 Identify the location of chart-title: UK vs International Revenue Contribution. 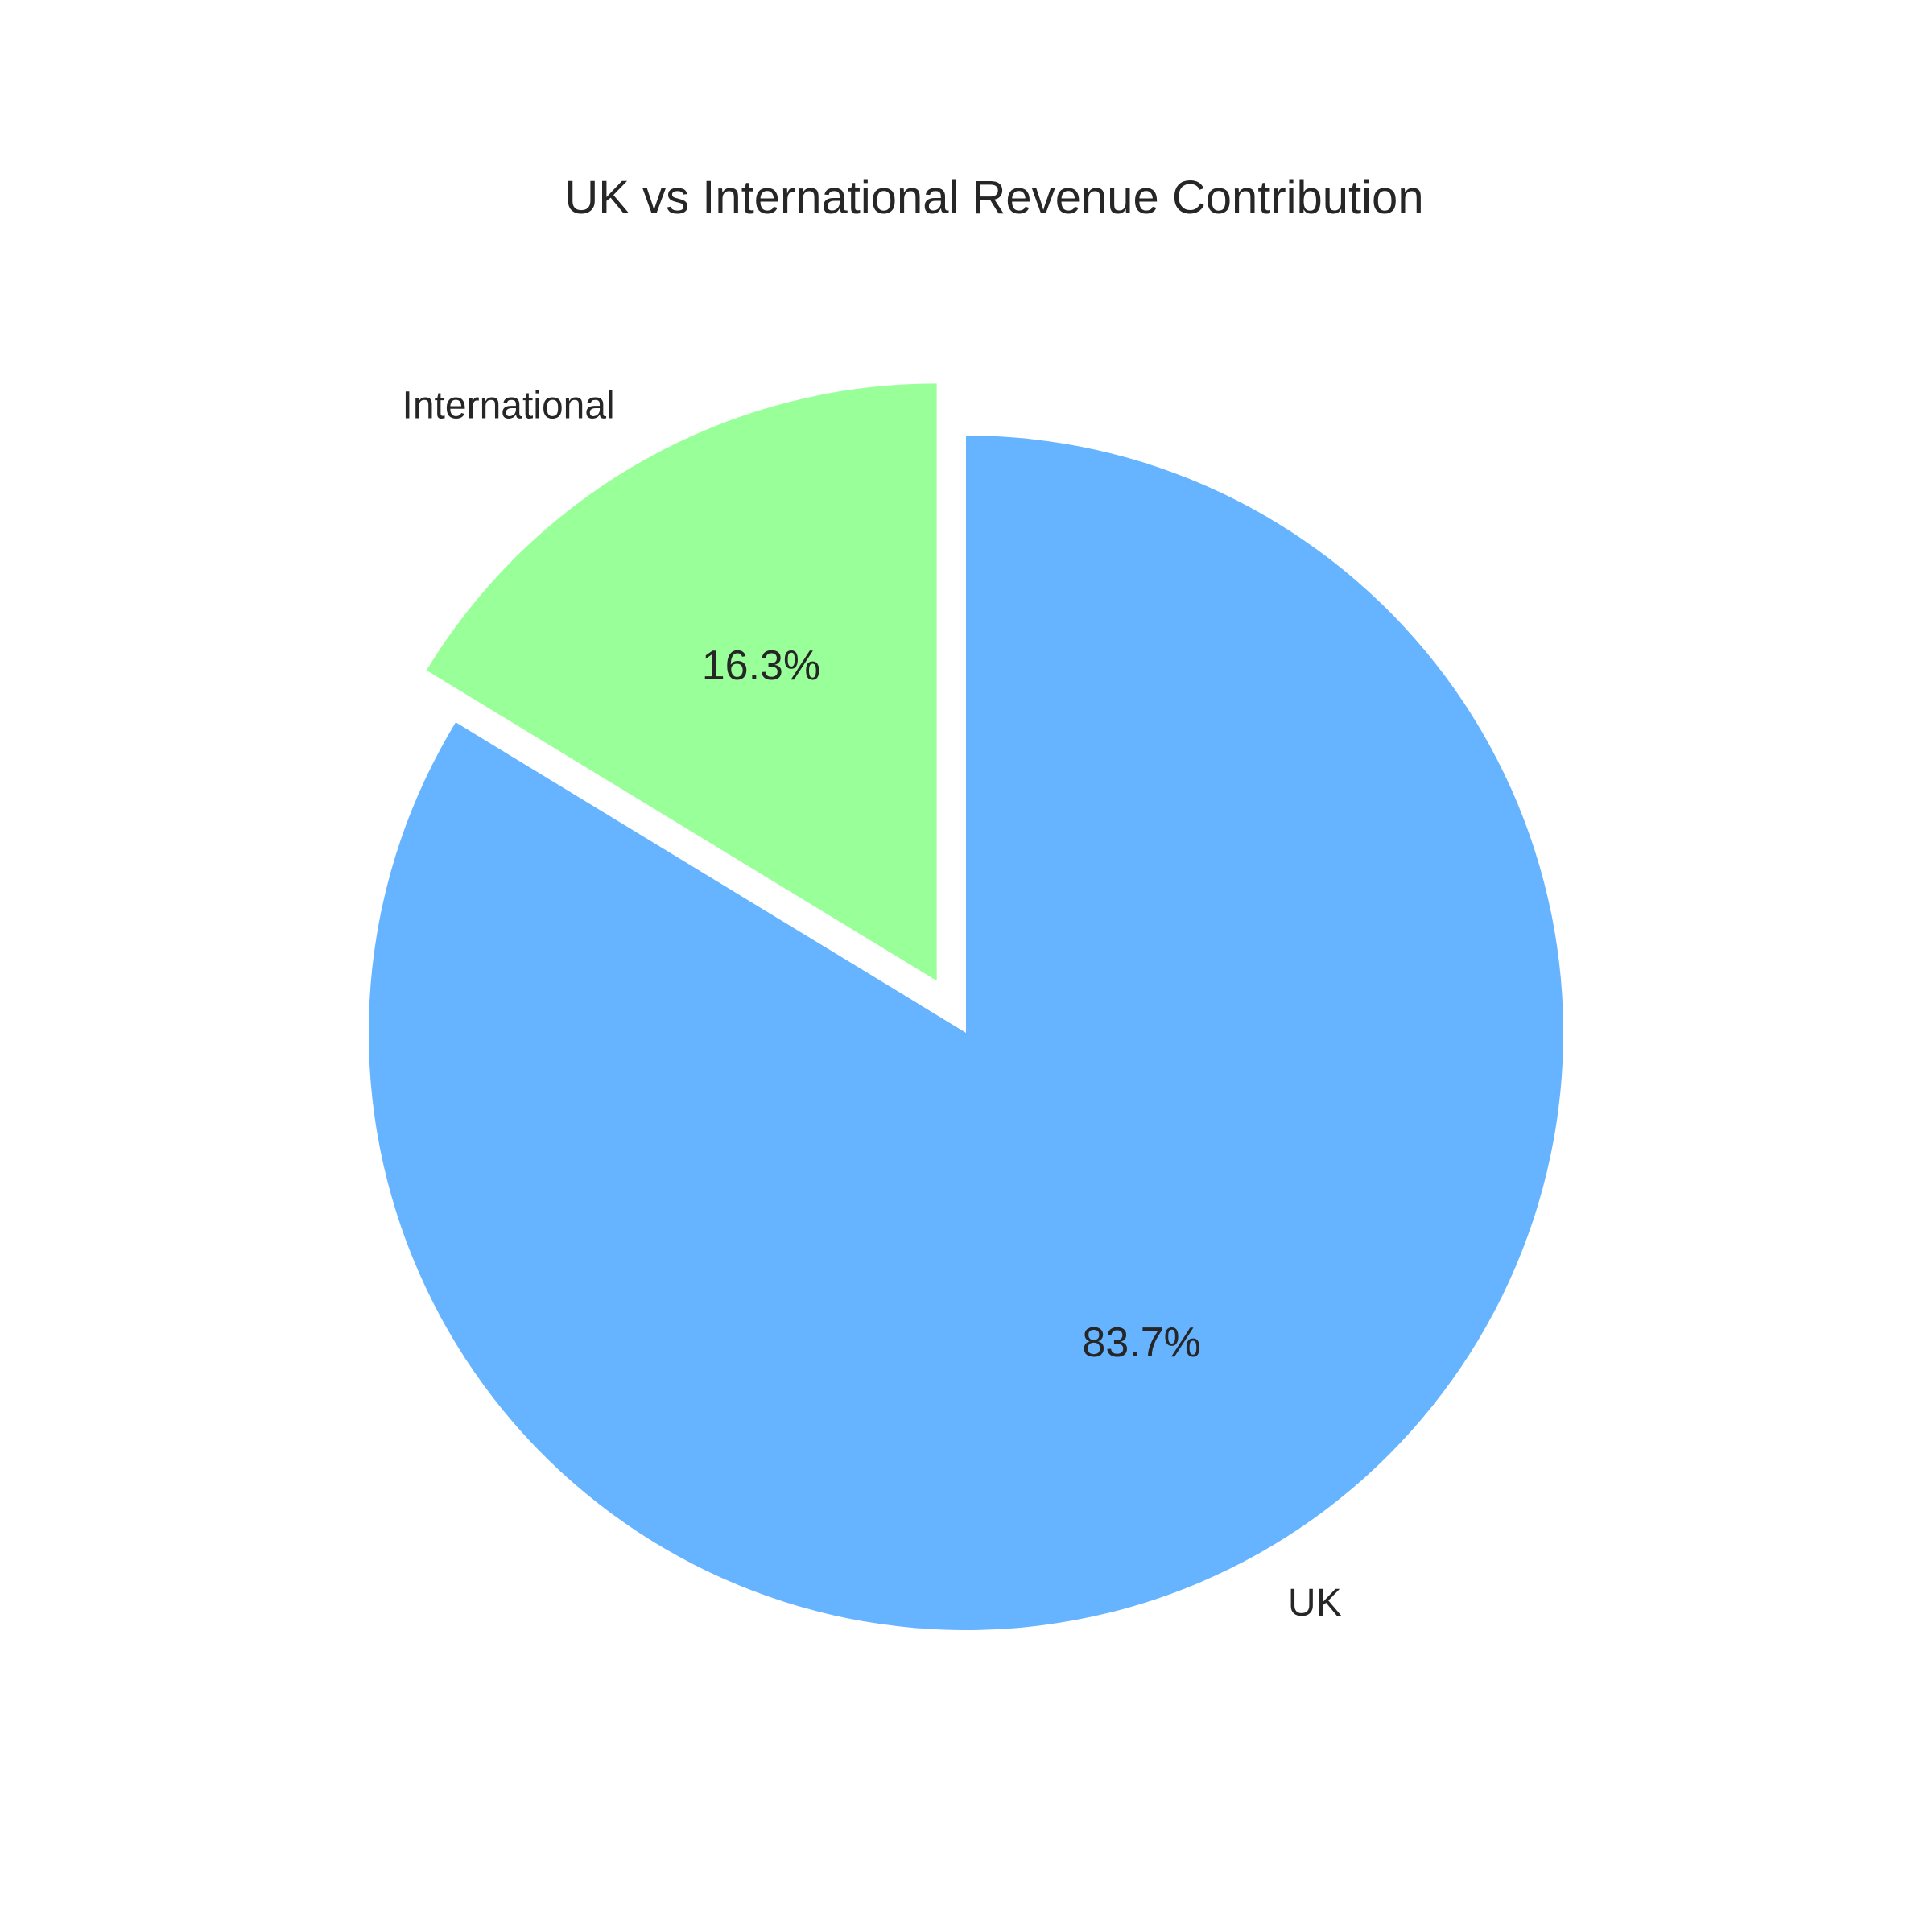
(993, 197).